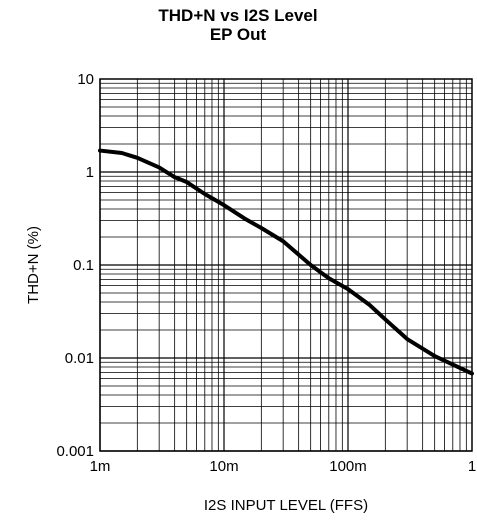 The width and height of the screenshot is (477, 525). What do you see at coordinates (348, 466) in the screenshot?
I see `x-tick-label: 100m` at bounding box center [348, 466].